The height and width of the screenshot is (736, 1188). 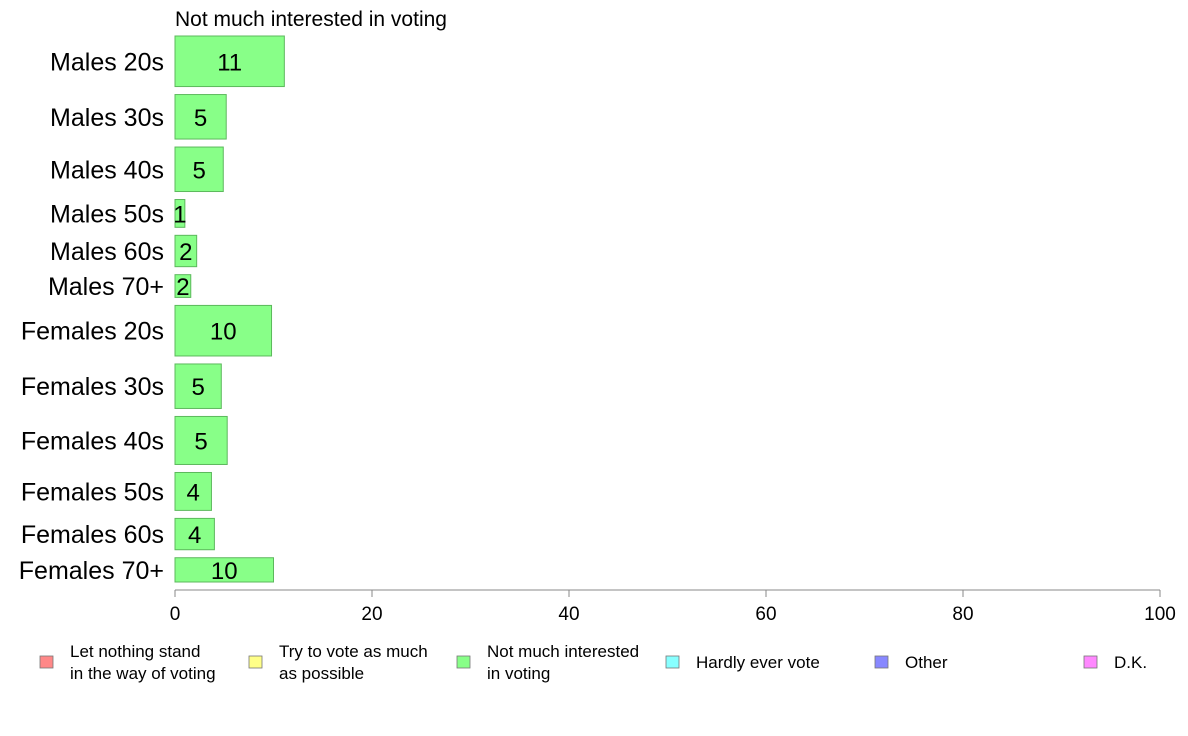 What do you see at coordinates (107, 62) in the screenshot?
I see `category-label: Males 20s` at bounding box center [107, 62].